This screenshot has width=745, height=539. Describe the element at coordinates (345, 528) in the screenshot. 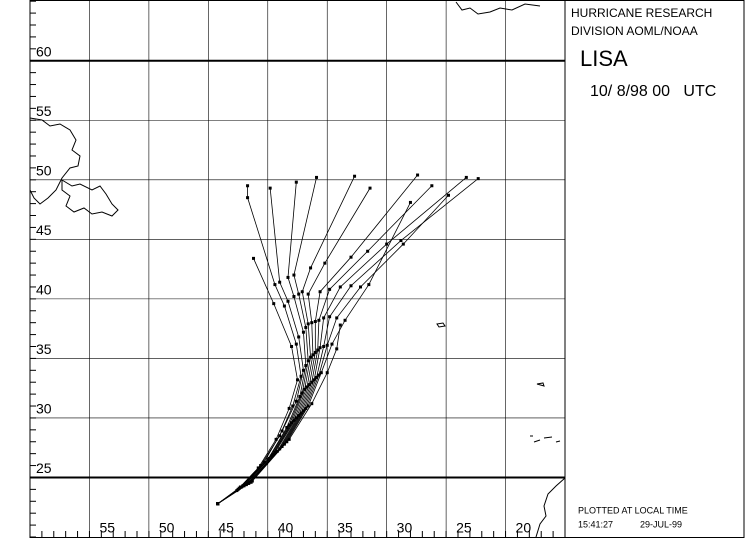

I see `x-tick-label: 35` at that location.